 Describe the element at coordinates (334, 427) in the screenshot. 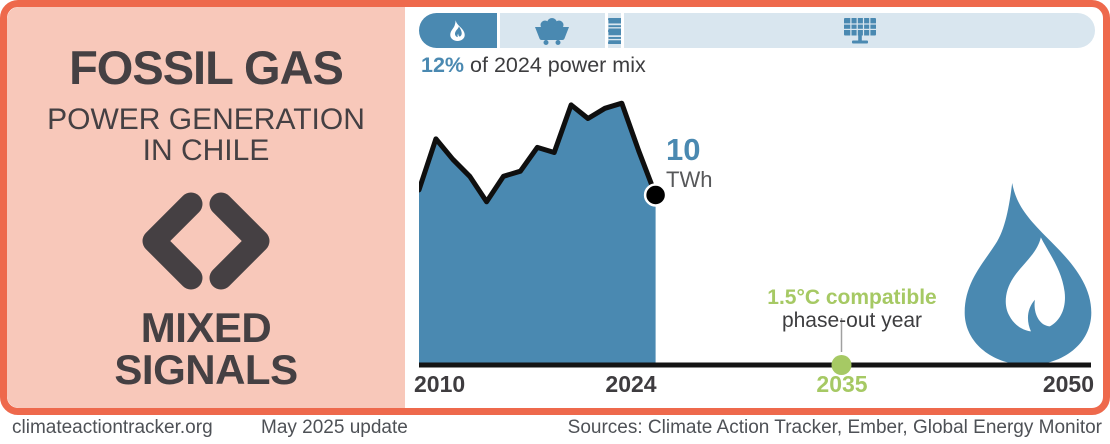

I see `update-date: May 2025 update` at that location.